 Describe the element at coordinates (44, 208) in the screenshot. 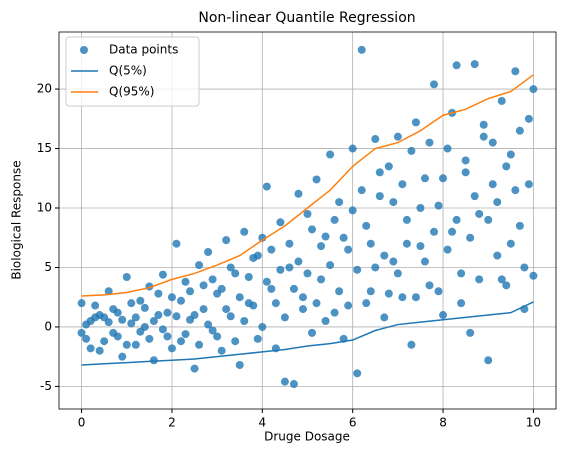

I see `y-tick-label: 10` at that location.